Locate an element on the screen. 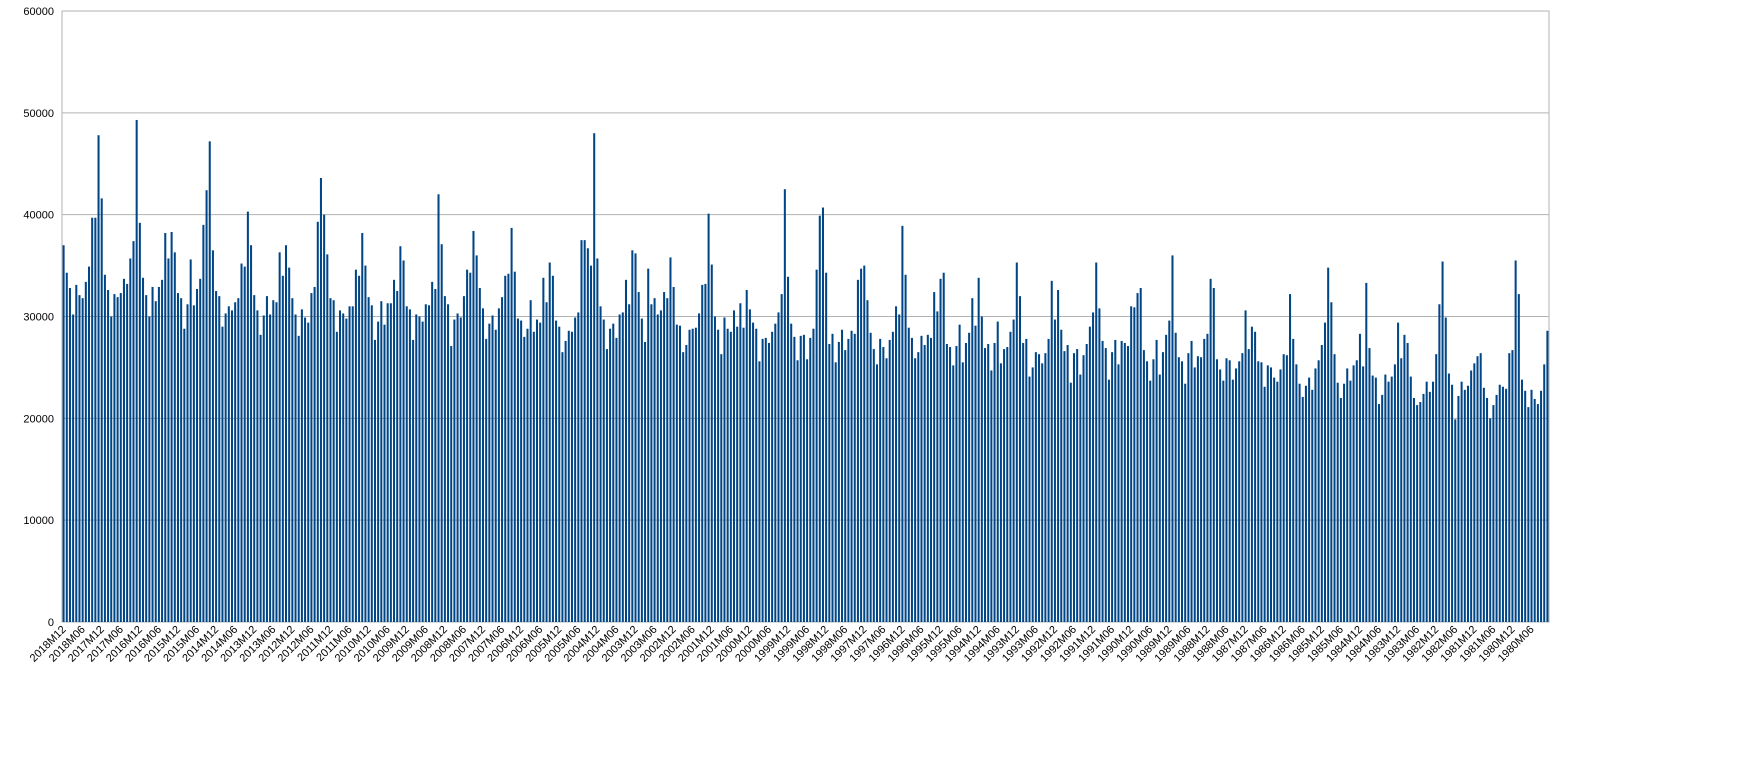  y-tick-label: 10000 is located at coordinates (38, 521).